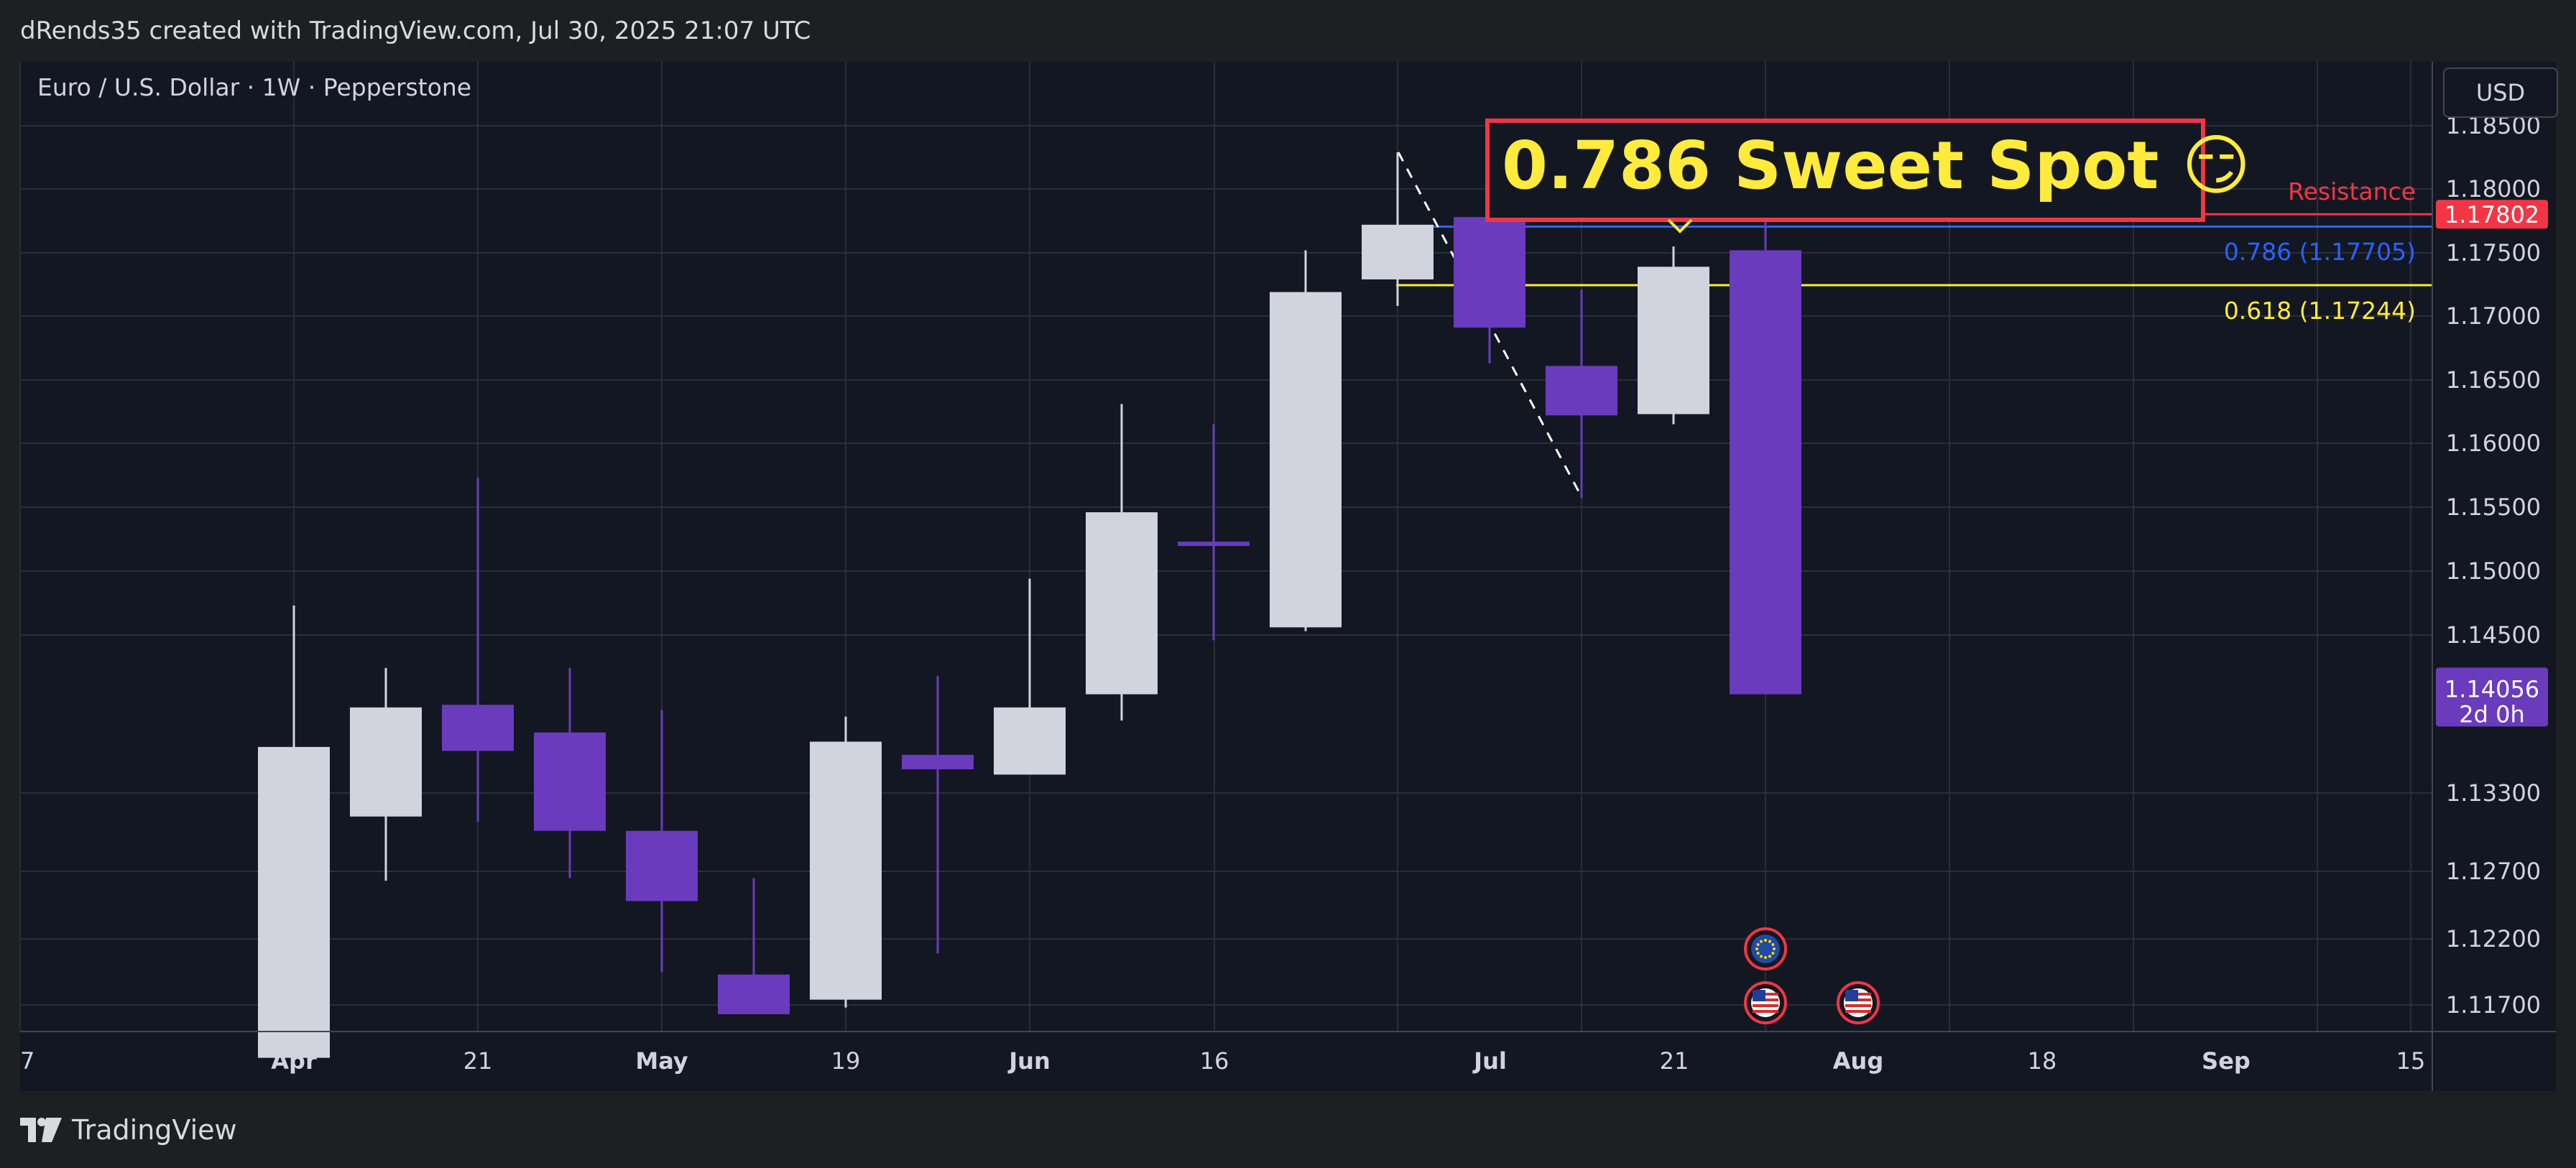 The height and width of the screenshot is (1168, 2576). I want to click on eu-flag-fill, so click(1766, 949).